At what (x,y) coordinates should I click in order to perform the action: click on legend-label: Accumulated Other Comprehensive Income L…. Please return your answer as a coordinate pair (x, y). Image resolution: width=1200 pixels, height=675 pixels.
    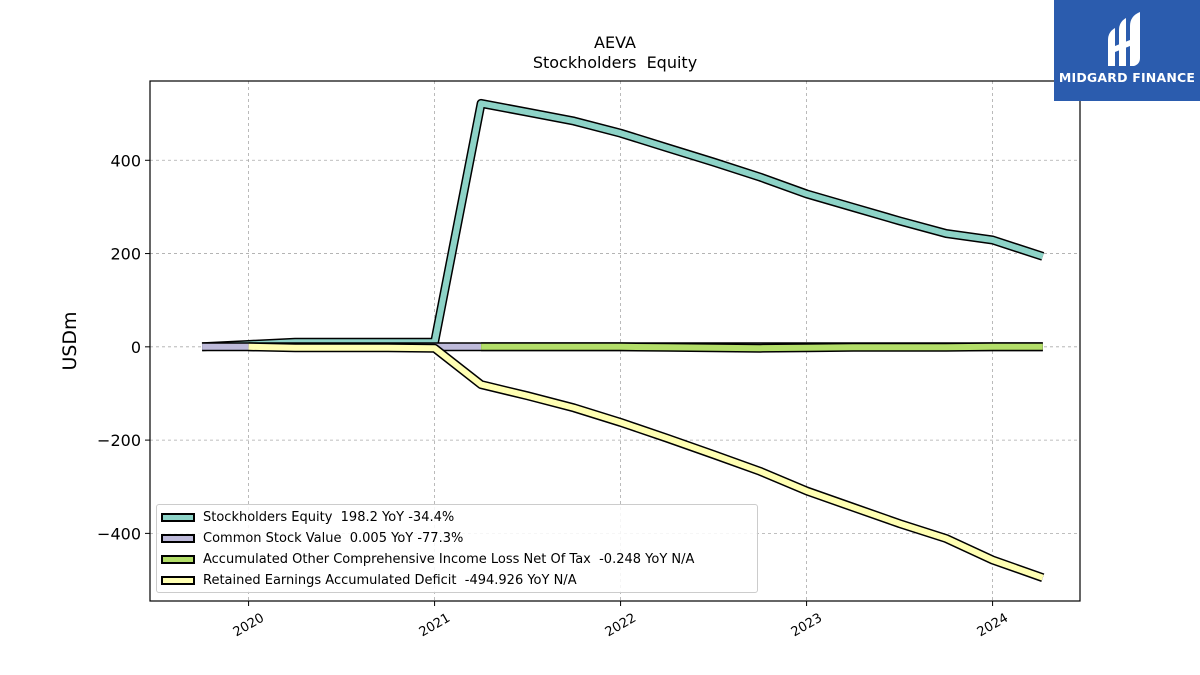
    Looking at the image, I should click on (449, 559).